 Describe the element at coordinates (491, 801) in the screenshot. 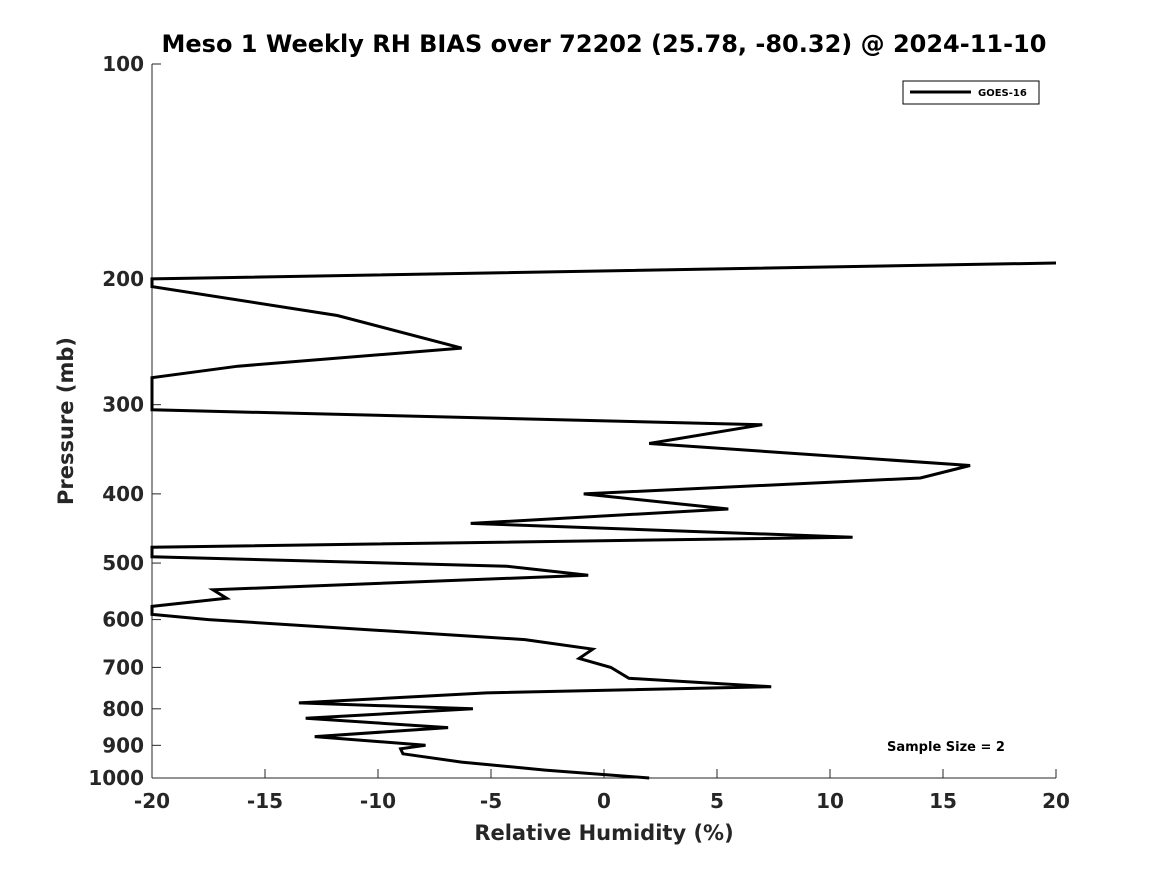

I see `x-tick-label: -5` at that location.